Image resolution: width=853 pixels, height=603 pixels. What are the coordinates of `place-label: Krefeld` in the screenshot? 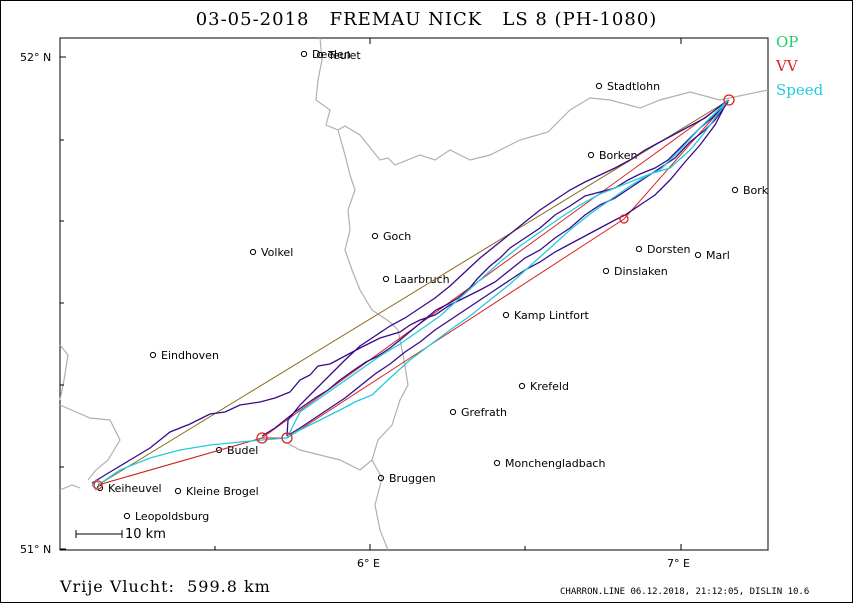 It's located at (549, 386).